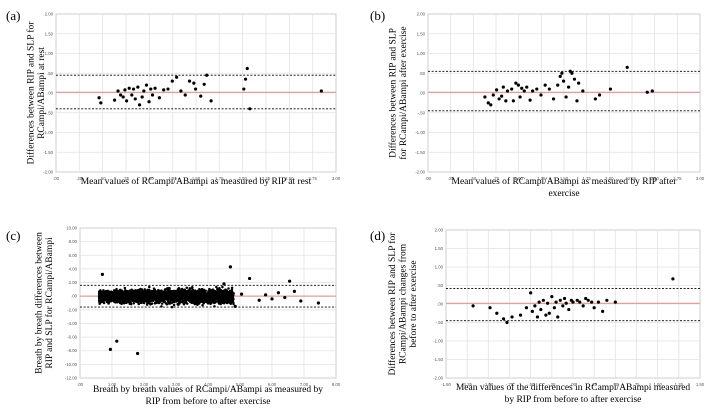  What do you see at coordinates (73, 268) in the screenshot?
I see `y-tick-label: 4.00` at bounding box center [73, 268].